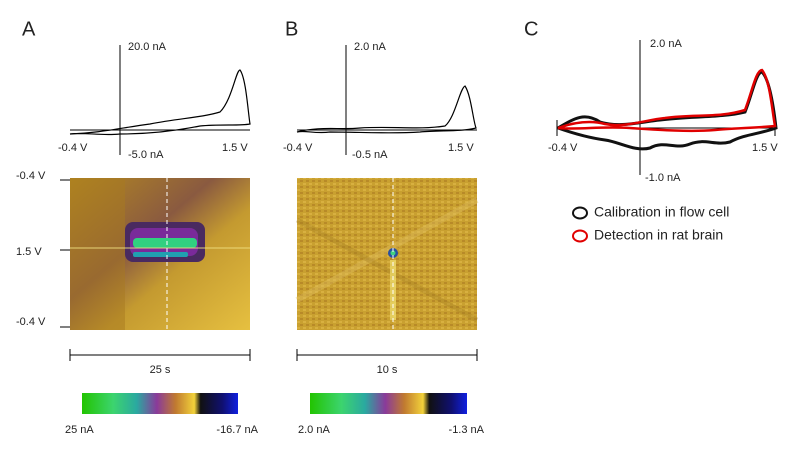  I want to click on legend-label: Detection in rat brain, so click(658, 235).